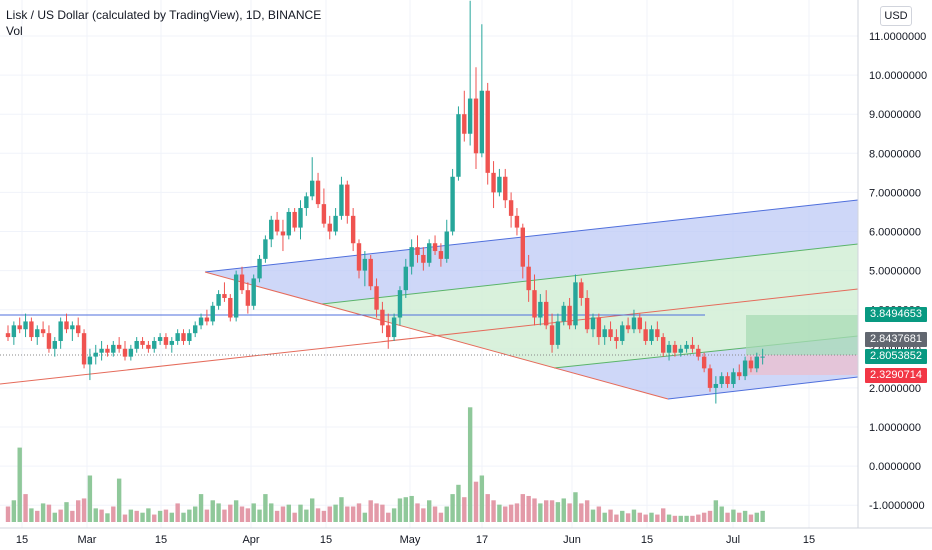 This screenshot has height=550, width=932. I want to click on time-tick-label: Mar, so click(87, 540).